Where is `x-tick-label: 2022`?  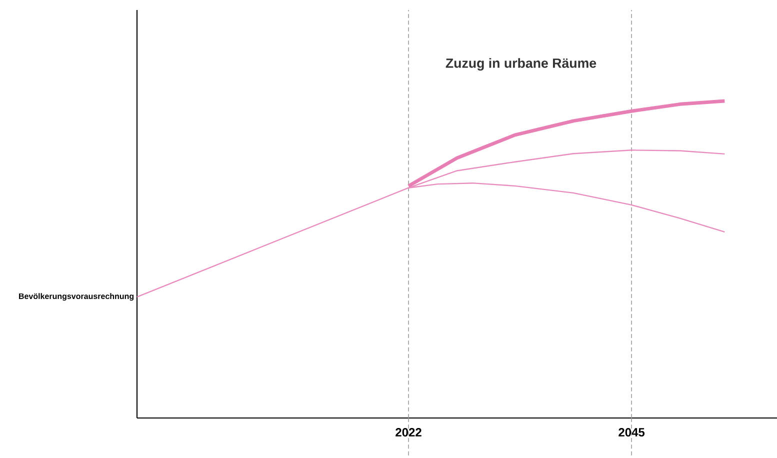
x-tick-label: 2022 is located at coordinates (409, 432).